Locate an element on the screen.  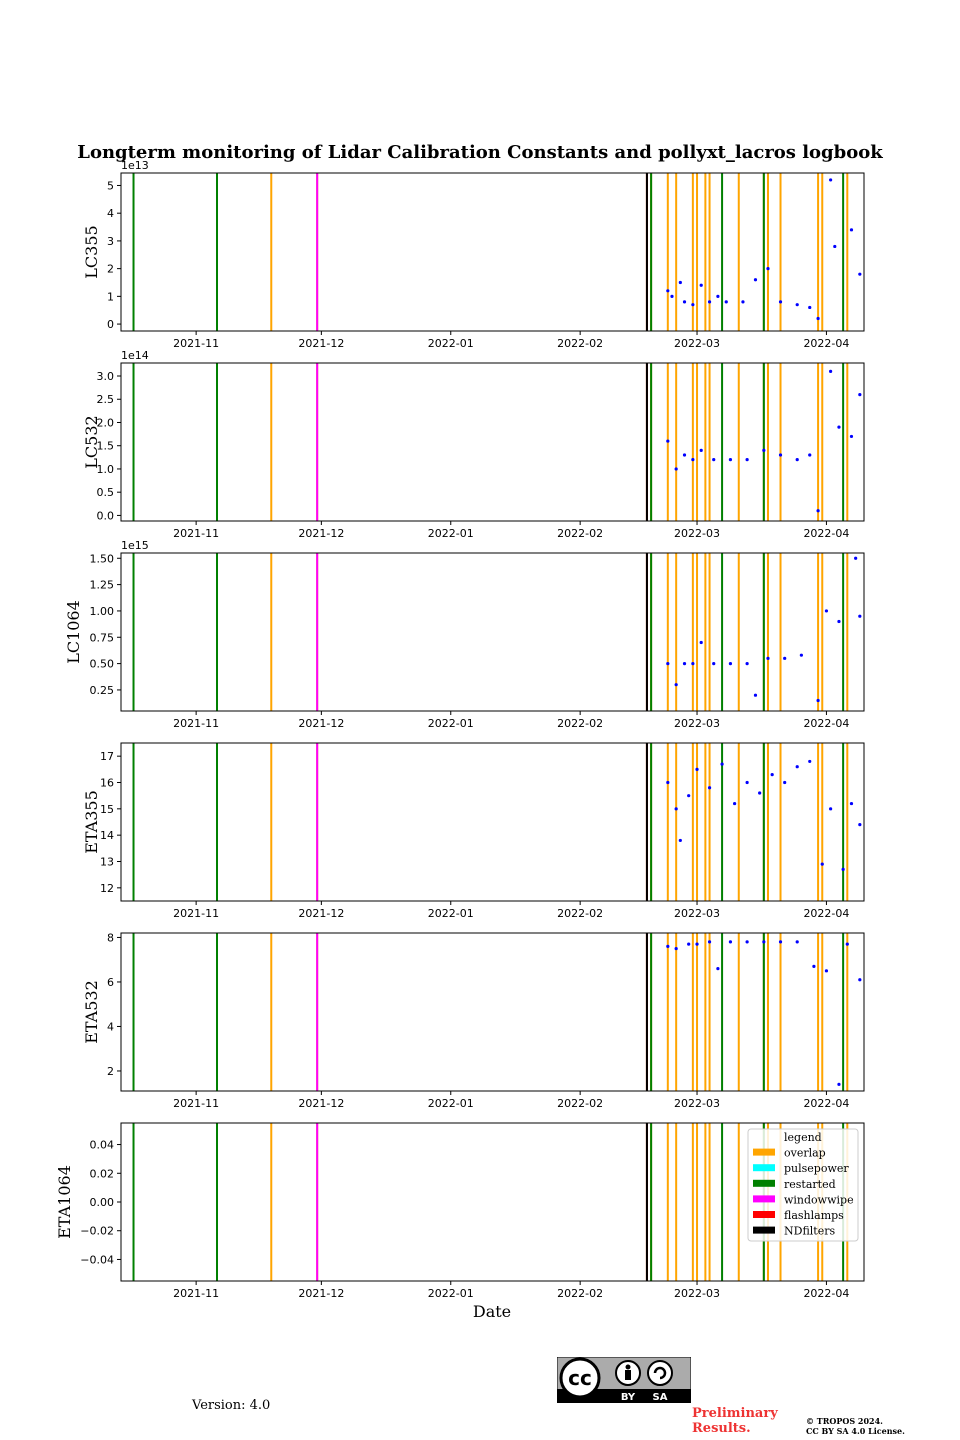
legend-swatch-NDfilters is located at coordinates (764, 1230).